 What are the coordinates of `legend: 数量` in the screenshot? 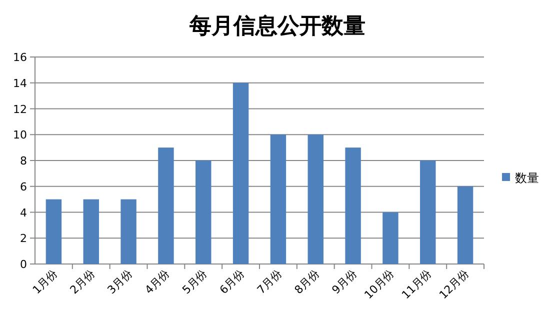 It's located at (520, 178).